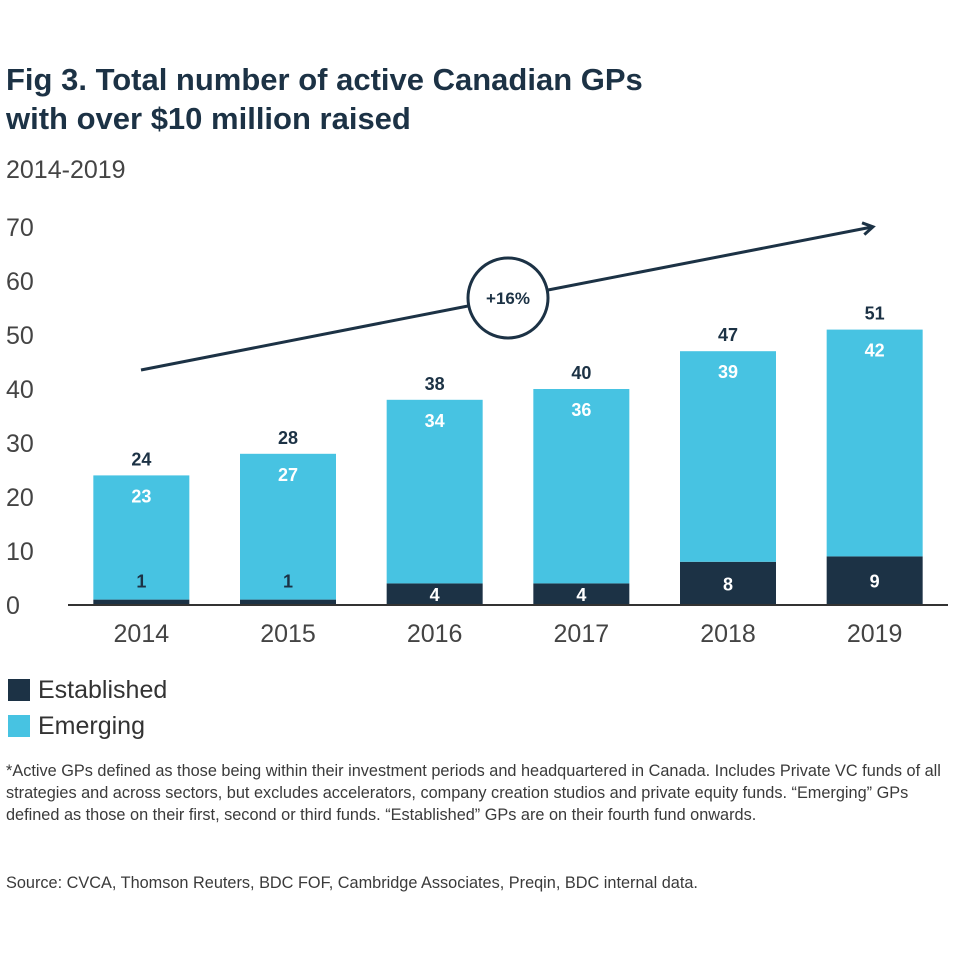 This screenshot has height=960, width=960. Describe the element at coordinates (875, 351) in the screenshot. I see `data-label-emerging: 42` at that location.